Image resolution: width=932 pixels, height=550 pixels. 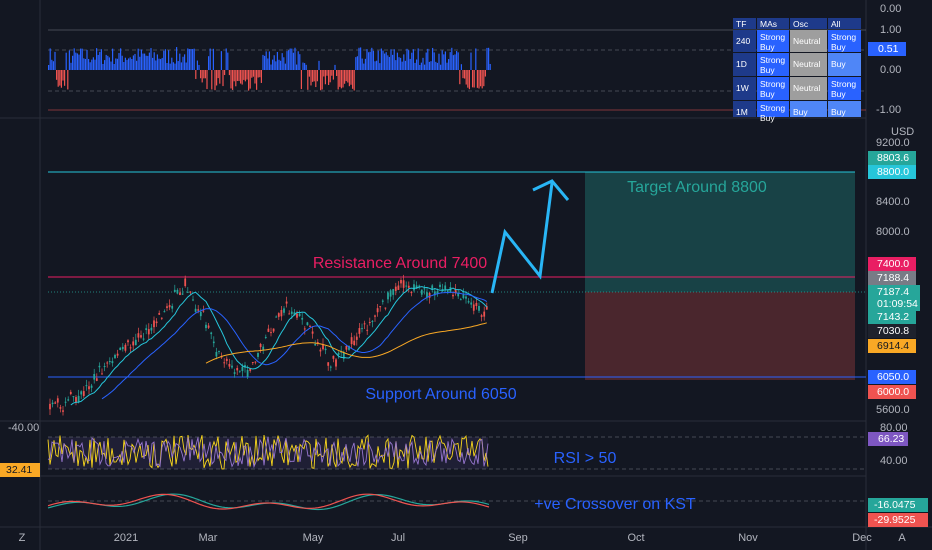 I want to click on price-tag: 7187.4, so click(x=893, y=292).